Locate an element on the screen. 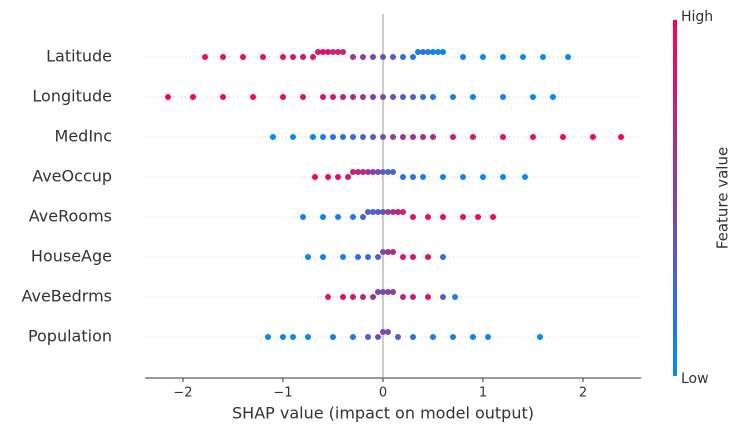  x-tick-label: −1 is located at coordinates (282, 393).